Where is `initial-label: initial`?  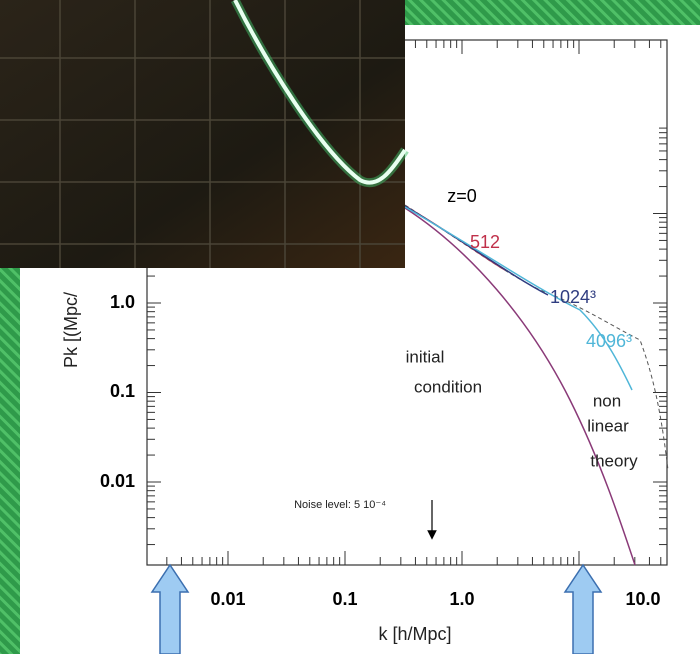 initial-label: initial is located at coordinates (425, 356).